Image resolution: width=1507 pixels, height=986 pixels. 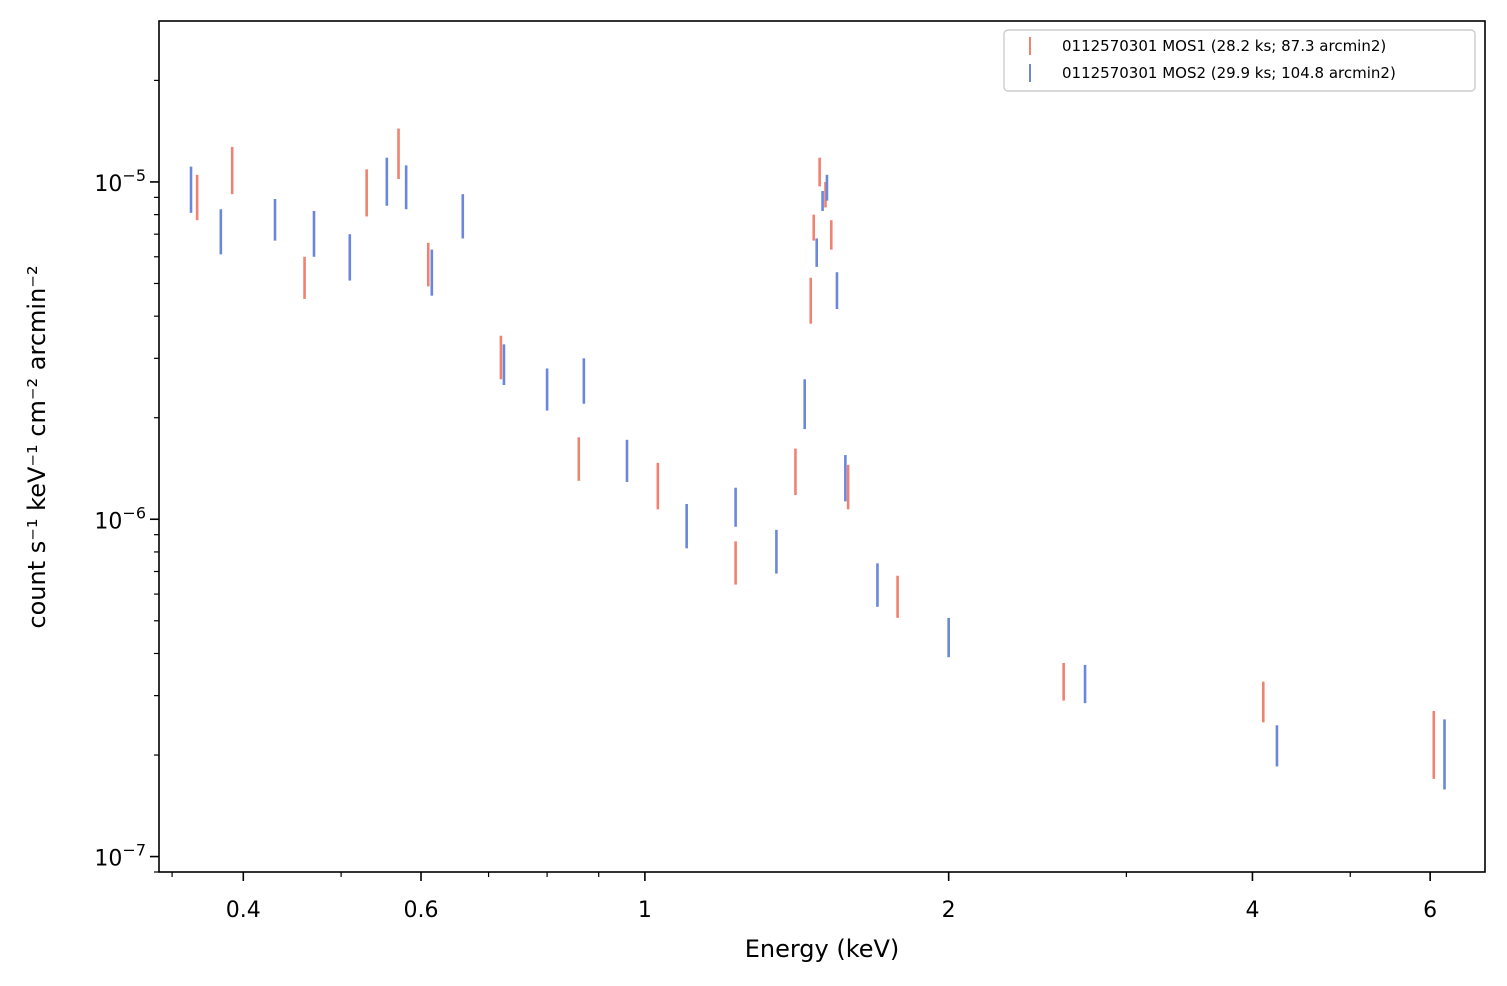 What do you see at coordinates (1430, 910) in the screenshot?
I see `x-tick-label: 6` at bounding box center [1430, 910].